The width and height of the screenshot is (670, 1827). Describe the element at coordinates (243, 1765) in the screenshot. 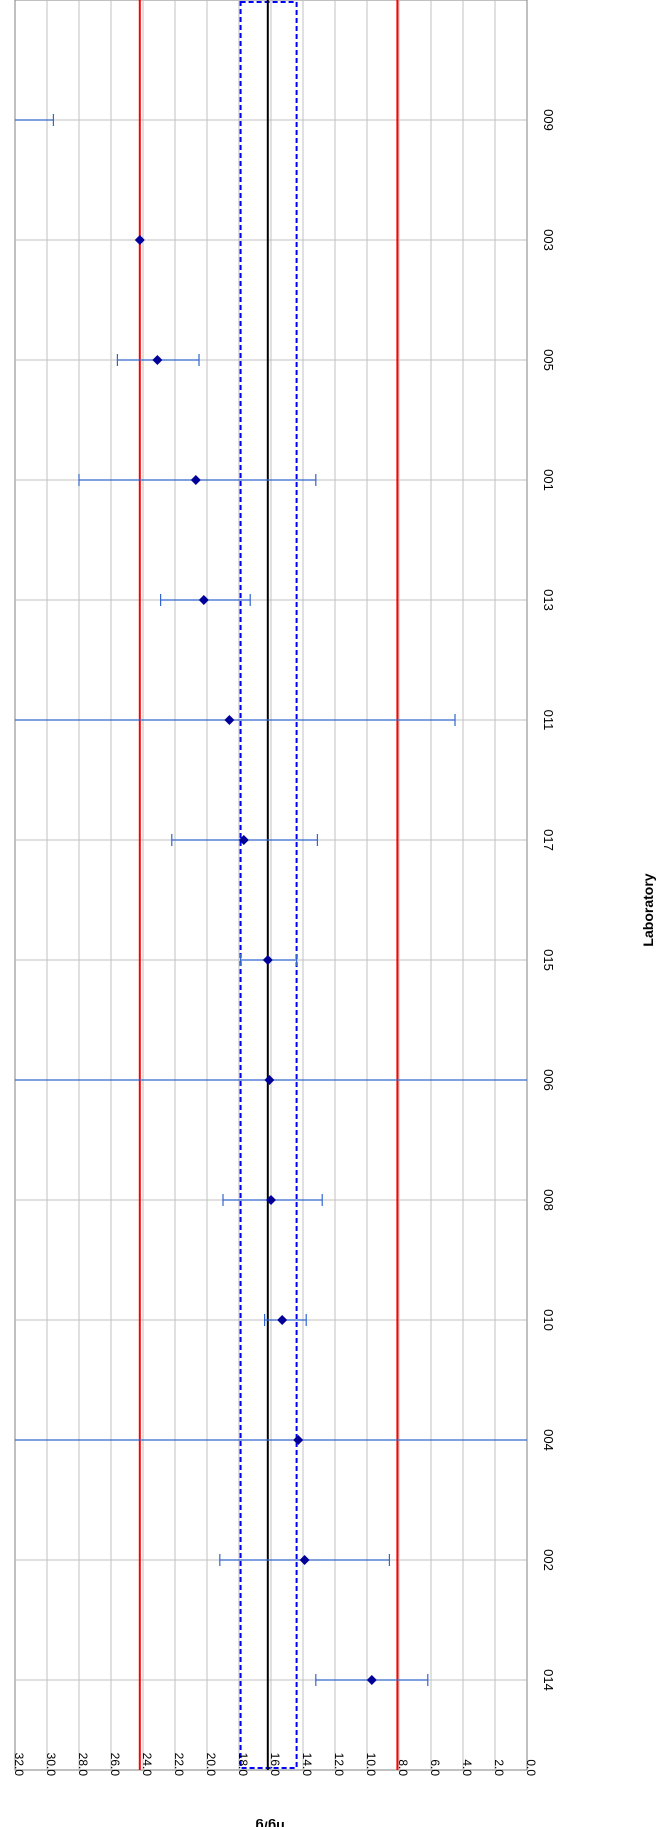

I see `value-tick-label: 18.0` at that location.